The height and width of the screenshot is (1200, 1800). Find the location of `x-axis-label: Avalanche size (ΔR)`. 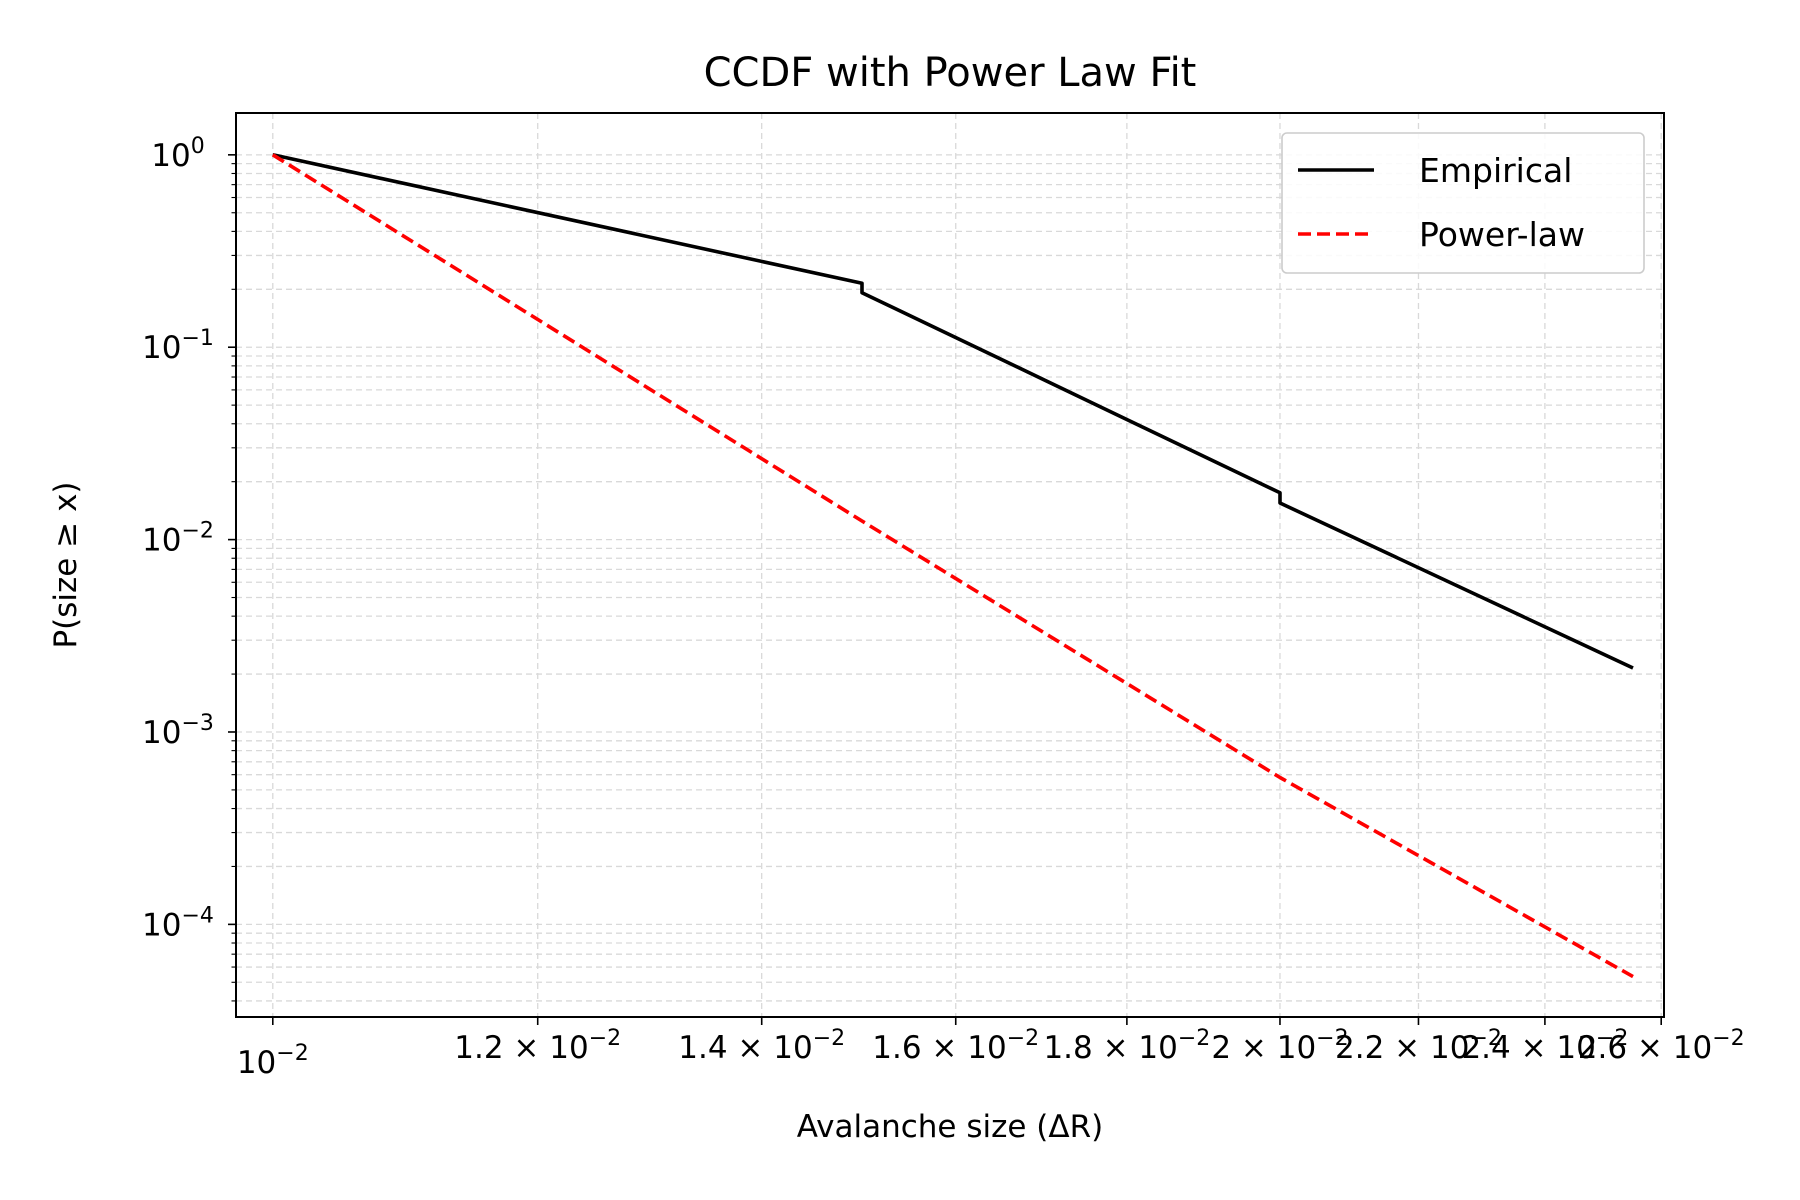

x-axis-label: Avalanche size (ΔR) is located at coordinates (950, 1127).